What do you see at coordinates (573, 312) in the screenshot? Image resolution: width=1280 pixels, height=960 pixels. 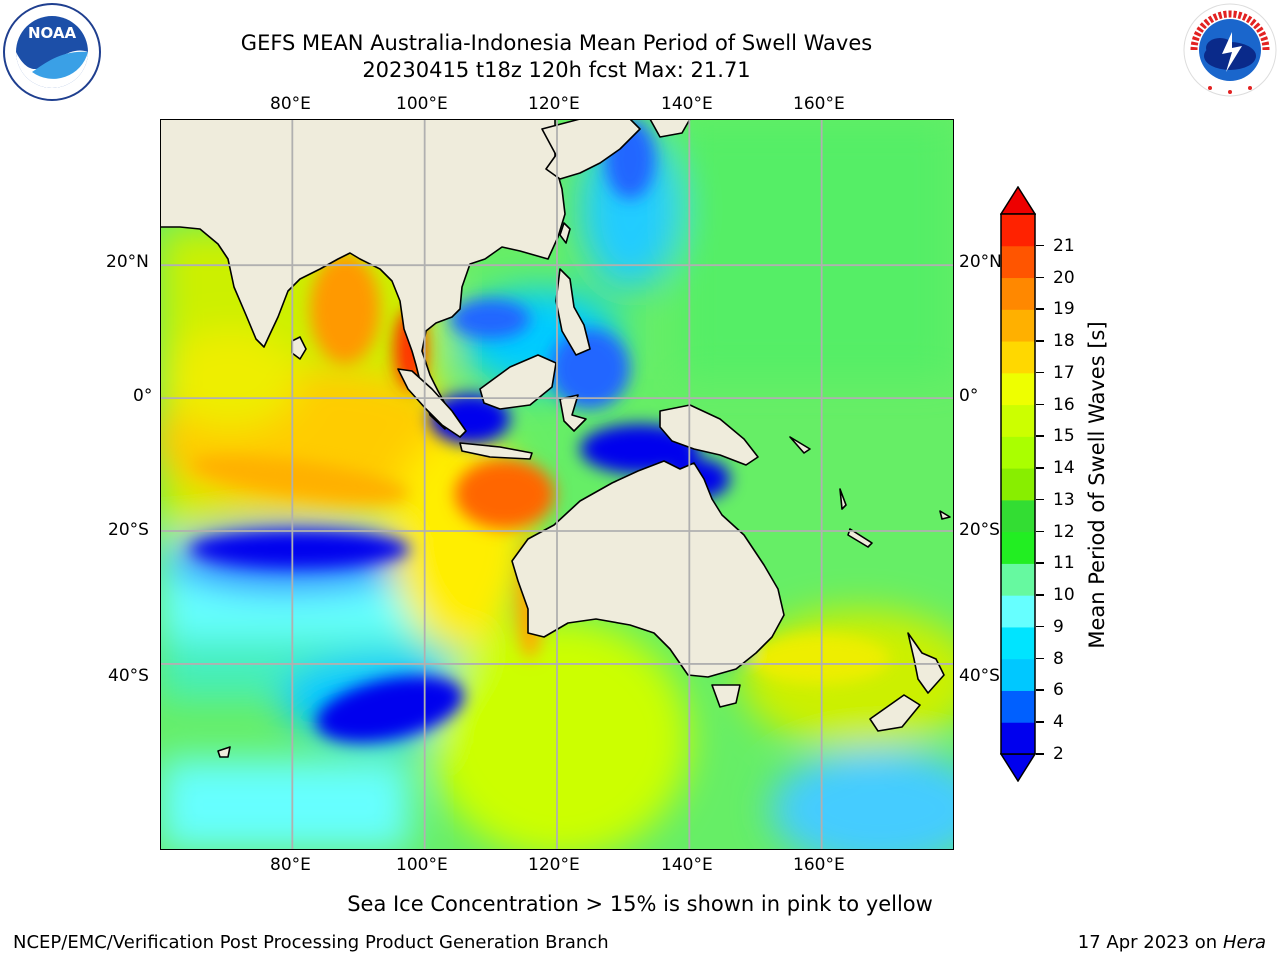 I see `philippines` at bounding box center [573, 312].